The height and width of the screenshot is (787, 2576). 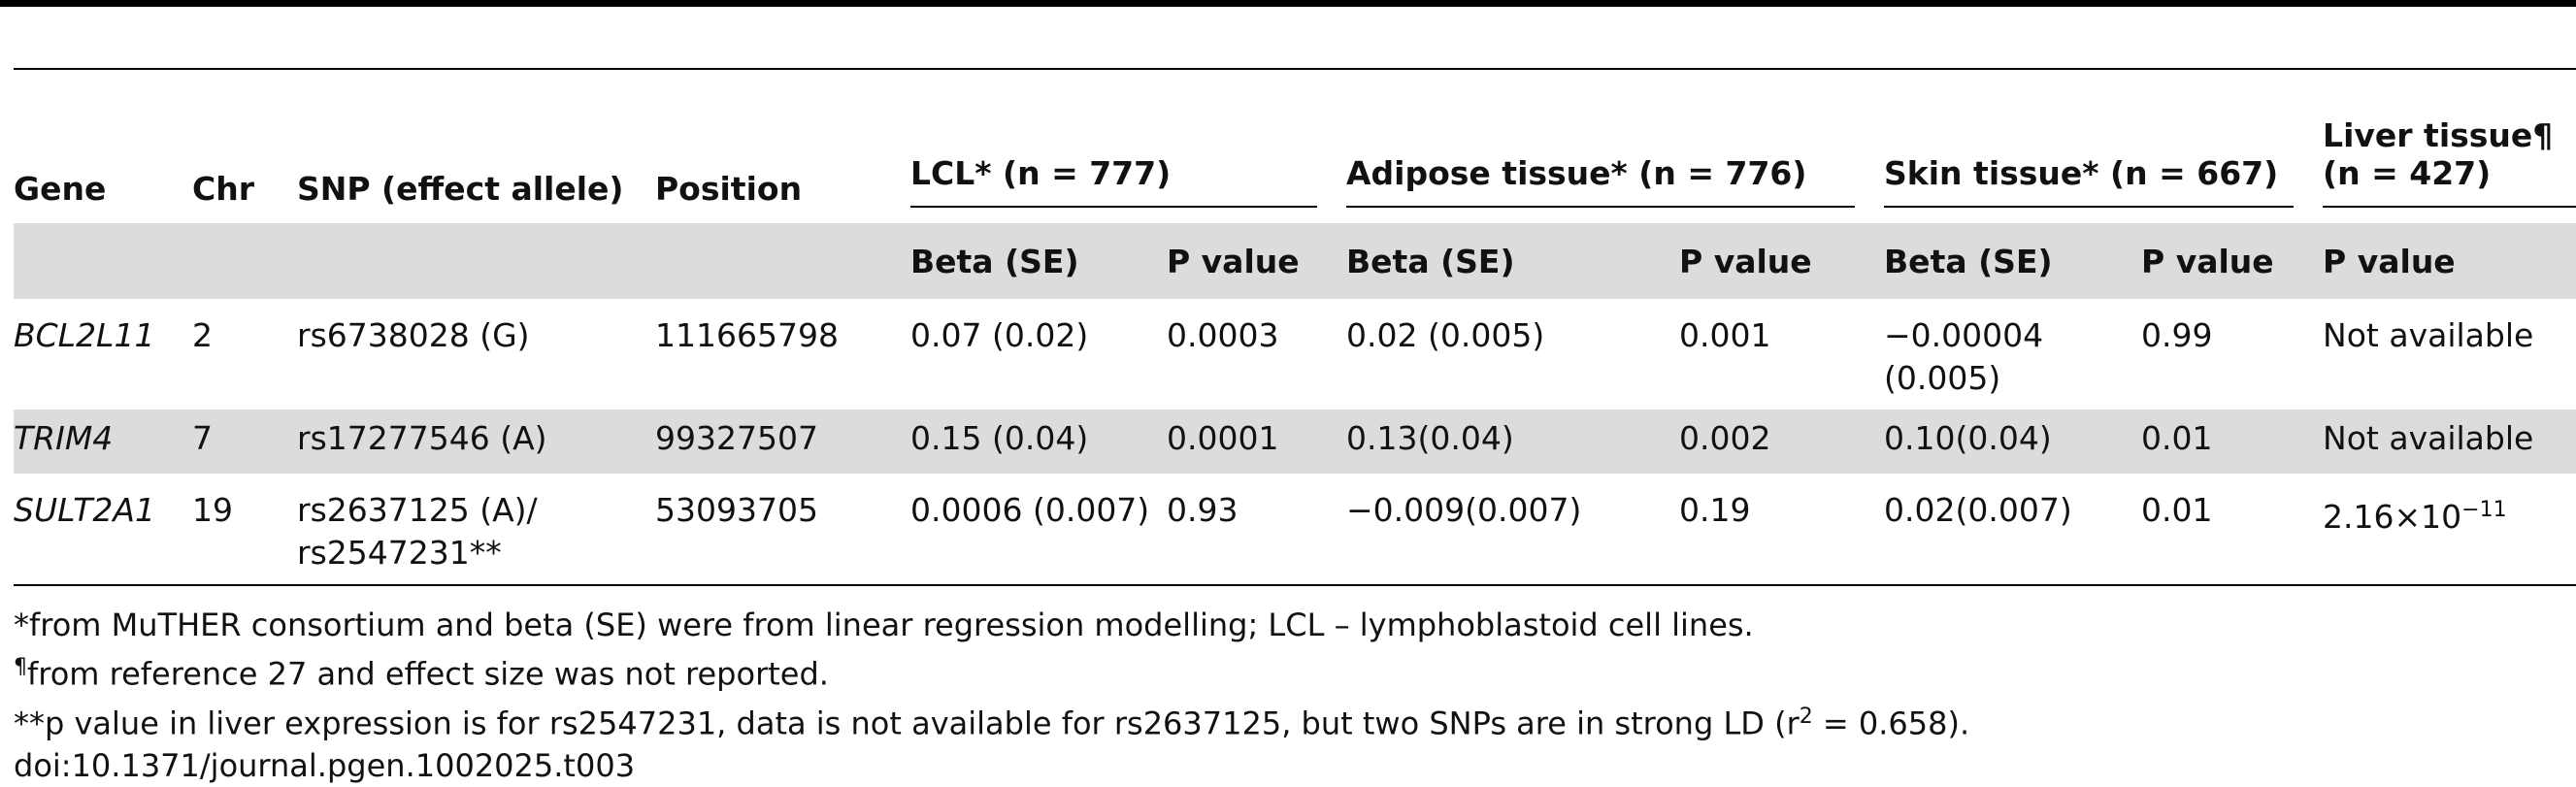 What do you see at coordinates (1223, 335) in the screenshot?
I see `cell-lcl-p: 0.0003` at bounding box center [1223, 335].